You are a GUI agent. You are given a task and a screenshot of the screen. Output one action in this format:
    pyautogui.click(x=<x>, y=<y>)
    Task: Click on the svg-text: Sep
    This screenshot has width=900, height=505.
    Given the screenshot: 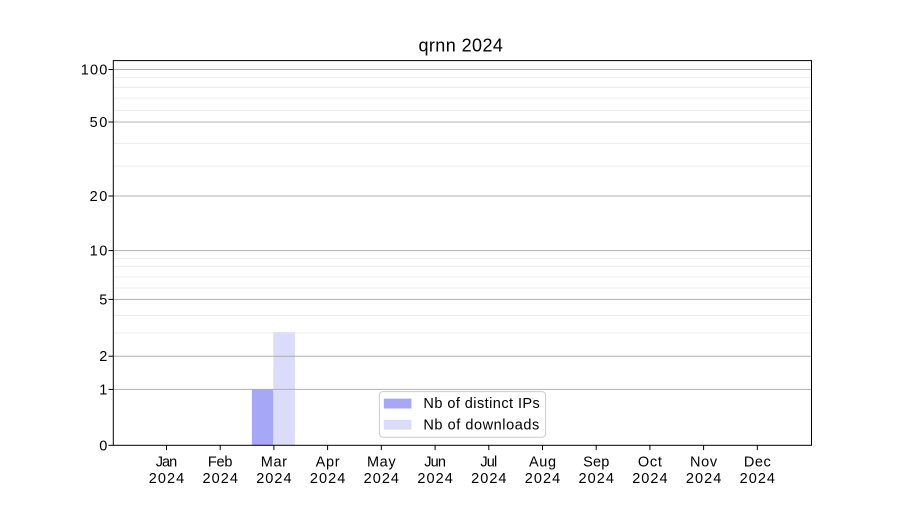 What is the action you would take?
    pyautogui.click(x=596, y=462)
    